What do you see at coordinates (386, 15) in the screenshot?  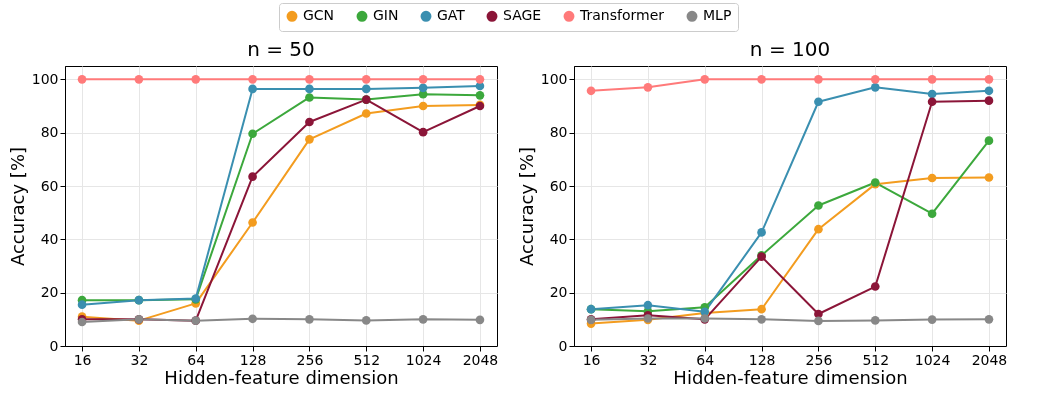 I see `legend-label: GIN` at bounding box center [386, 15].